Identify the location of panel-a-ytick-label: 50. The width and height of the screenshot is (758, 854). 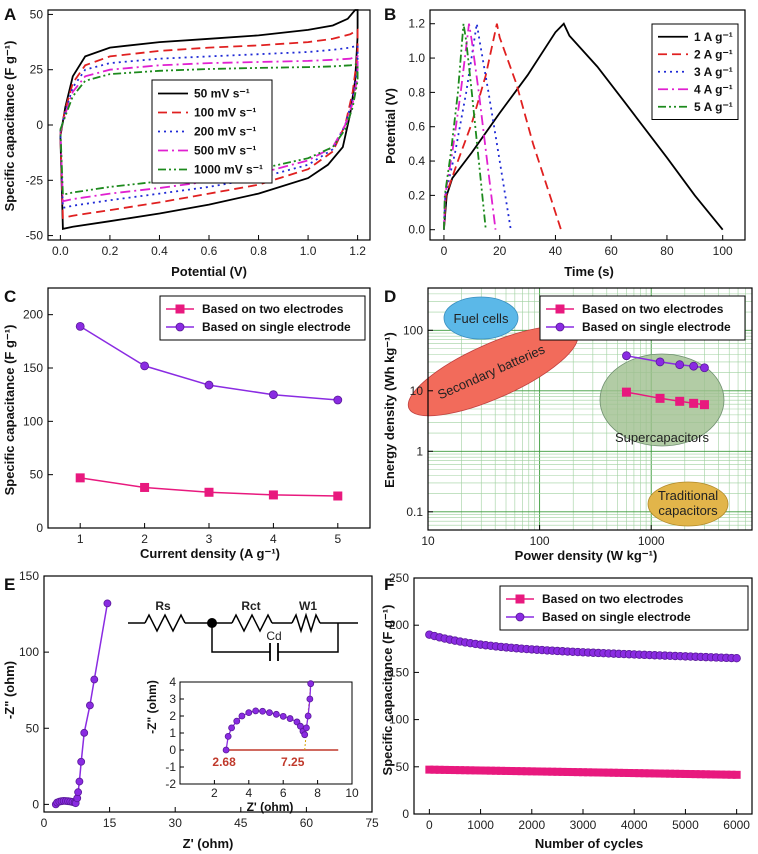
(37, 14).